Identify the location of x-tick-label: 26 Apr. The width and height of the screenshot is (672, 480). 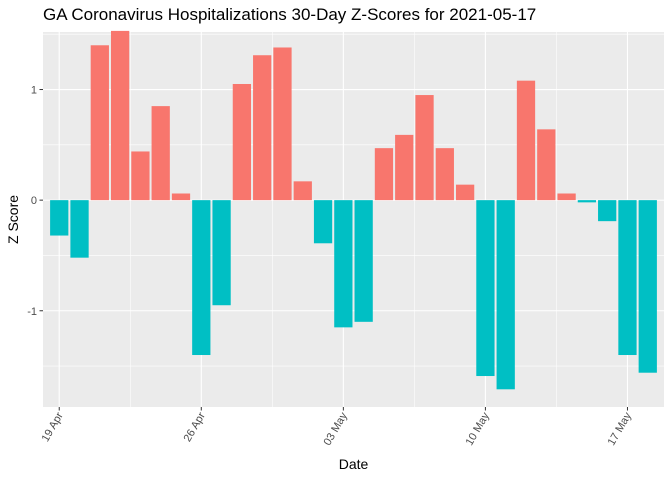
(195, 427).